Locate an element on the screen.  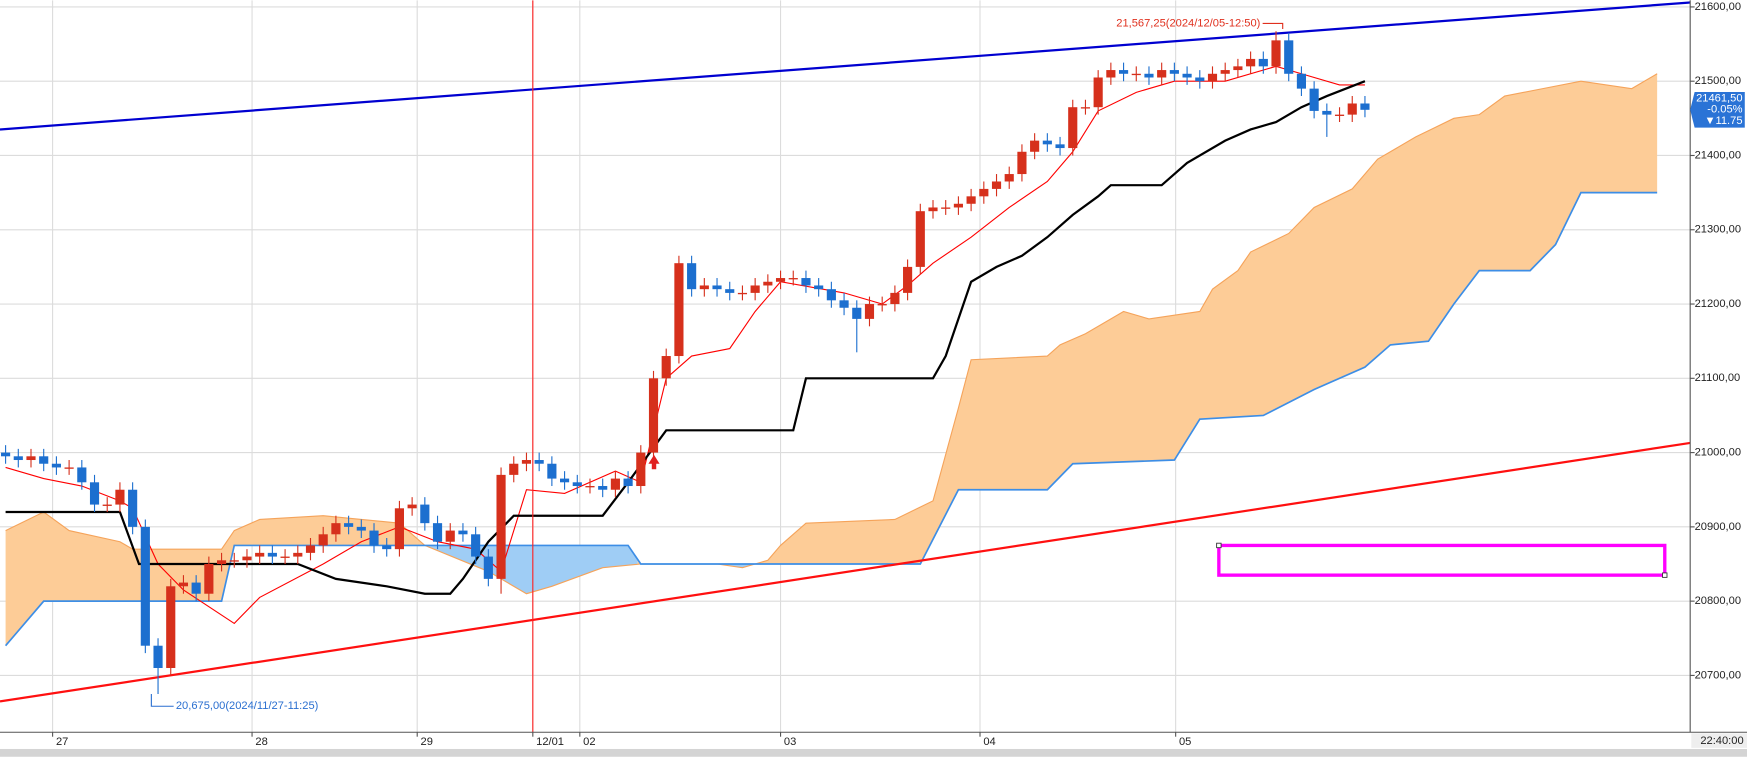
price-tag is located at coordinates (1717, 109).